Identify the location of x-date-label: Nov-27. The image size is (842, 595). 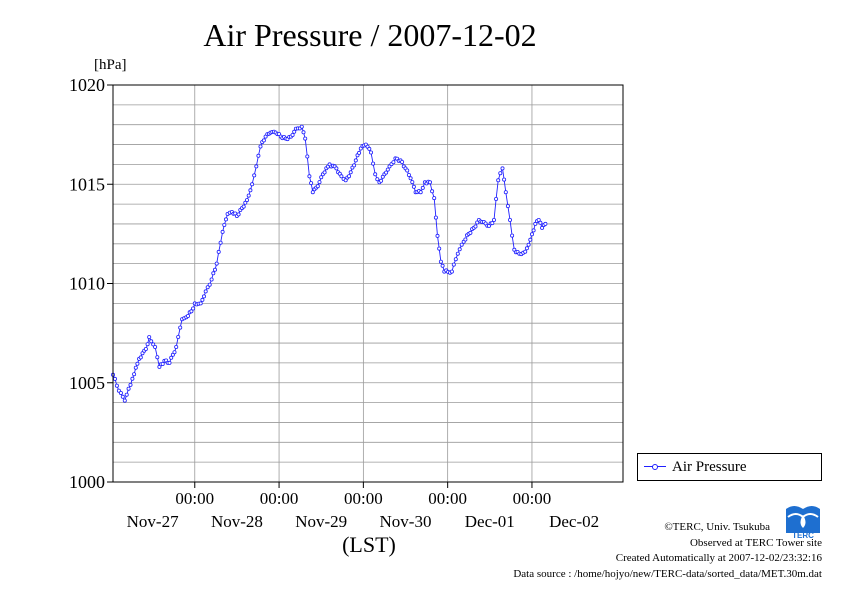
(153, 521).